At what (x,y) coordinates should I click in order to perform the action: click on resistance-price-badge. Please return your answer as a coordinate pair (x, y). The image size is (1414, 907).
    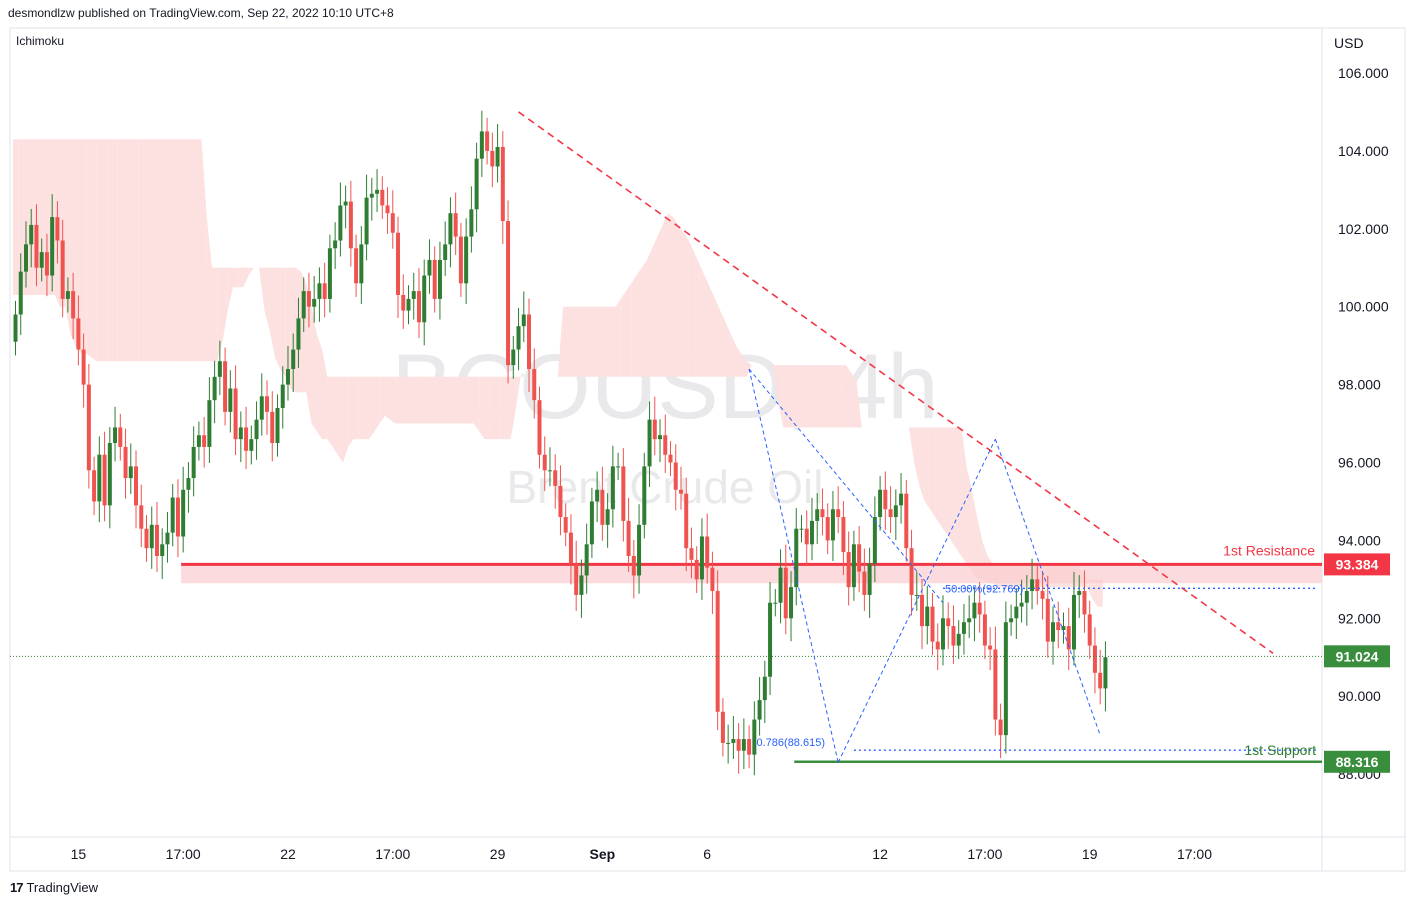
    Looking at the image, I should click on (1357, 564).